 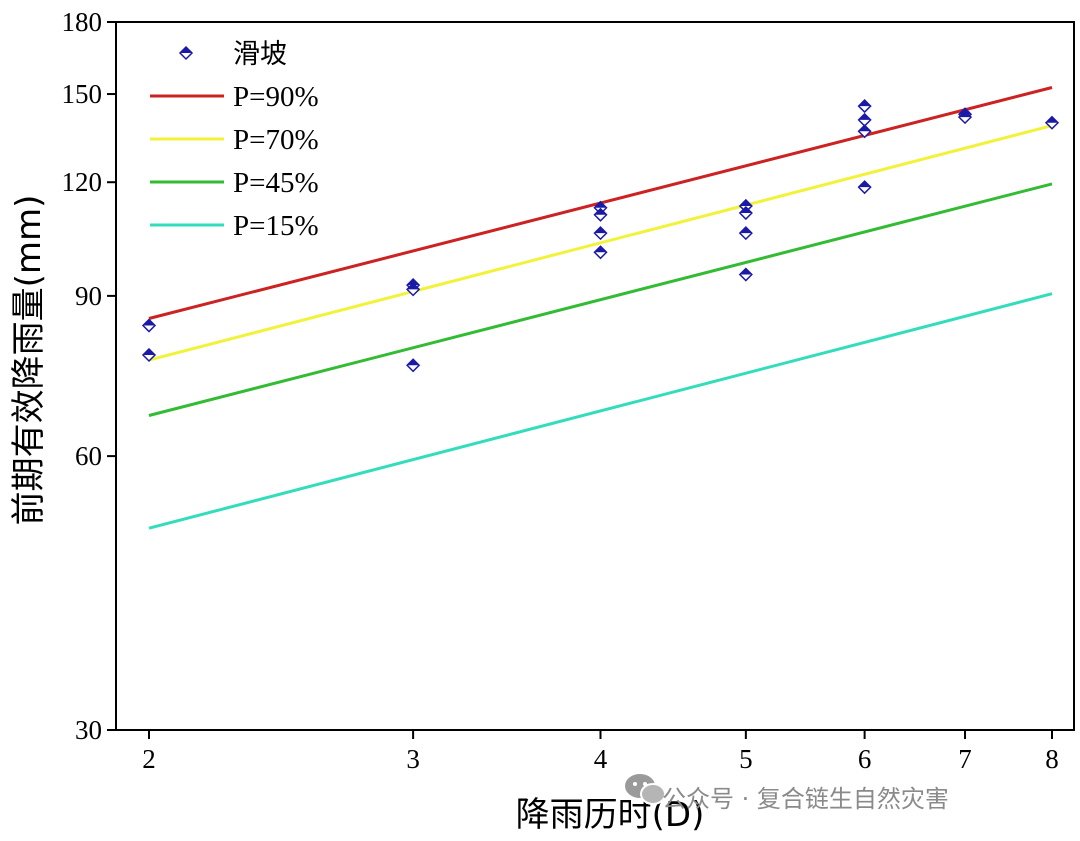 What do you see at coordinates (88, 456) in the screenshot?
I see `y-tick-label: 60` at bounding box center [88, 456].